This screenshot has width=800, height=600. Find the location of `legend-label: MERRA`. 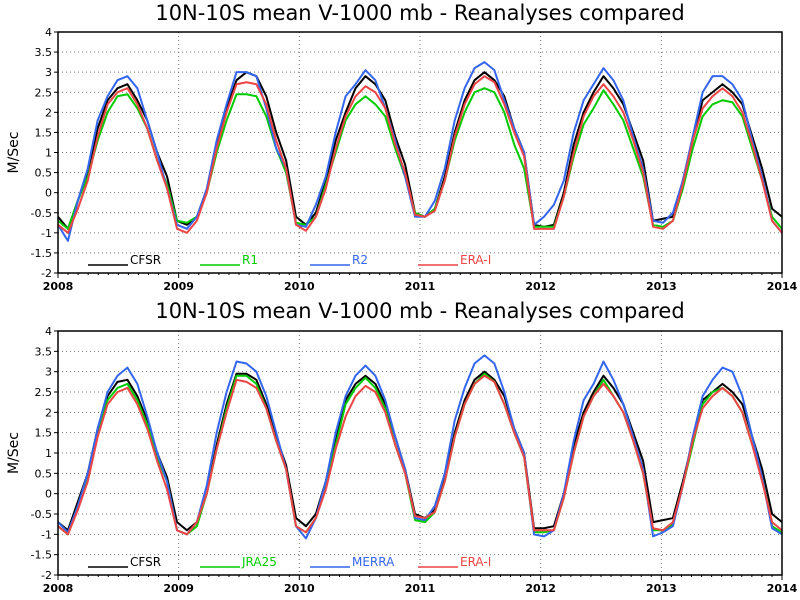

legend-label: MERRA is located at coordinates (373, 562).